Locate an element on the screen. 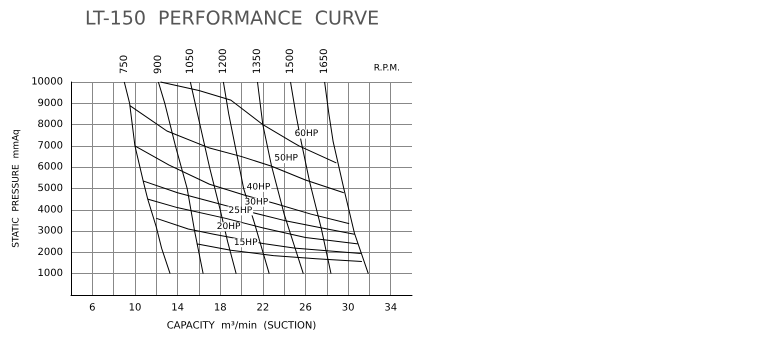 The width and height of the screenshot is (771, 341). annotation: 60HP is located at coordinates (306, 134).